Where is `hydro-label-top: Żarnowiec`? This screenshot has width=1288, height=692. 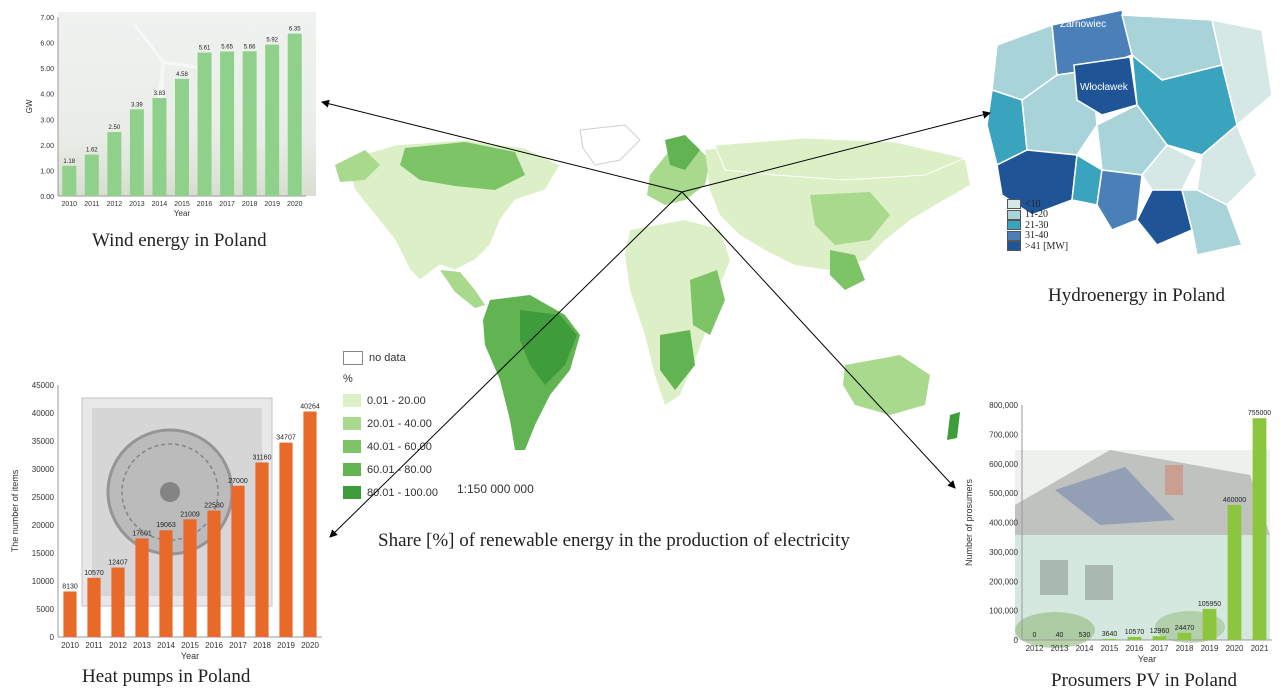 hydro-label-top: Żarnowiec is located at coordinates (1083, 23).